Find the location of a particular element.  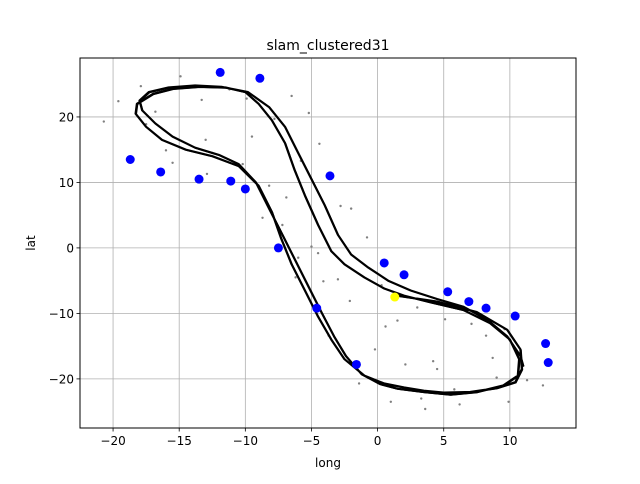

x-axis-ticks: −20 −15 −10 −5 0 5 10 is located at coordinates (309, 438).